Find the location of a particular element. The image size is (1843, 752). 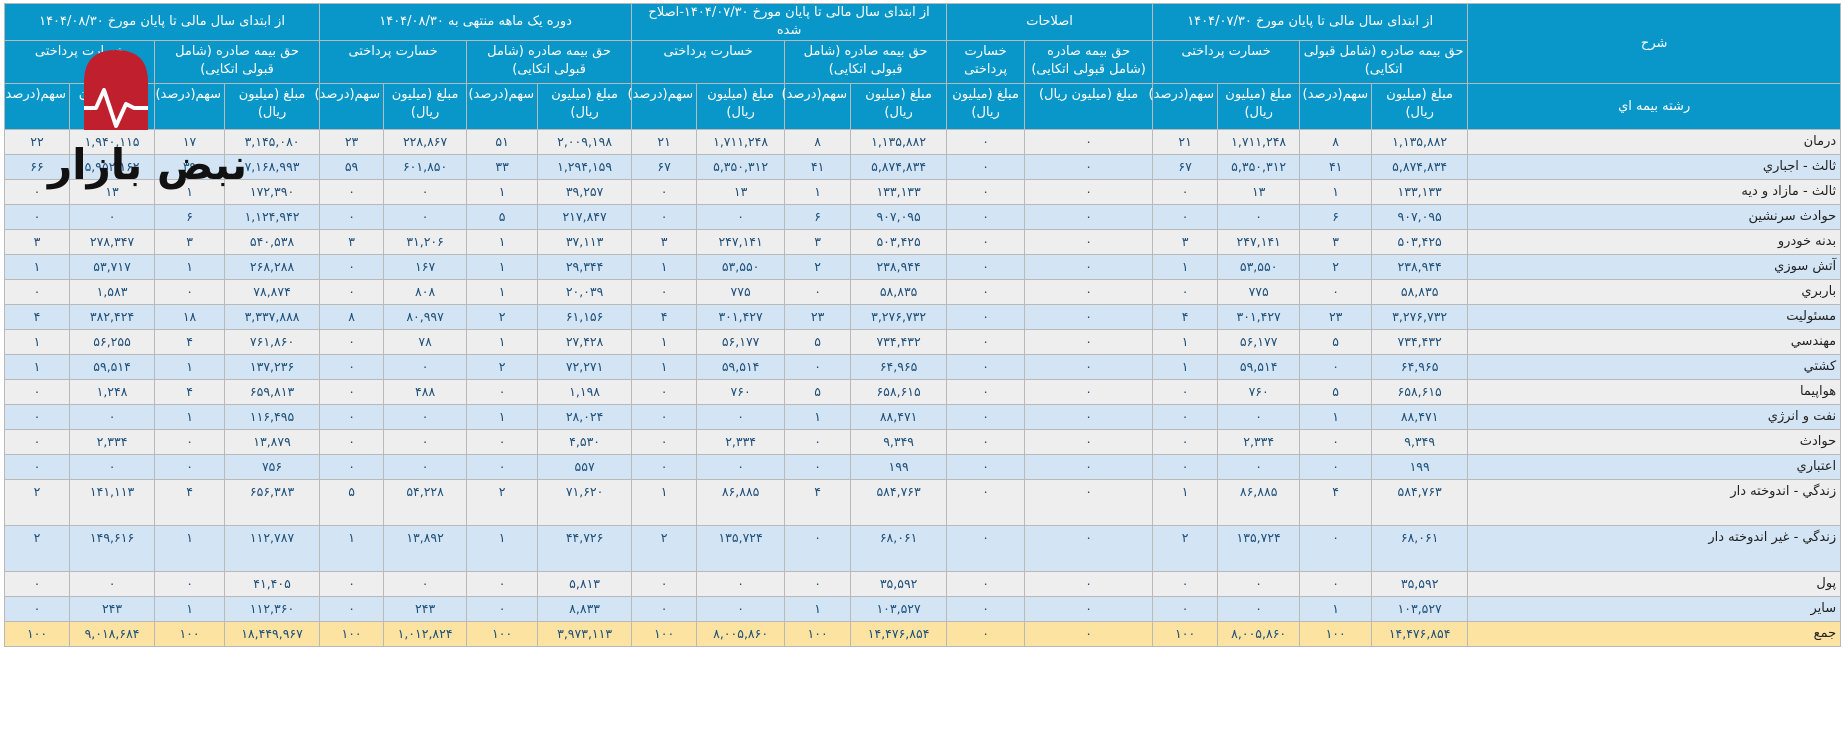

cell-ytd0830-claims-share: ۶۶ is located at coordinates (37, 167).